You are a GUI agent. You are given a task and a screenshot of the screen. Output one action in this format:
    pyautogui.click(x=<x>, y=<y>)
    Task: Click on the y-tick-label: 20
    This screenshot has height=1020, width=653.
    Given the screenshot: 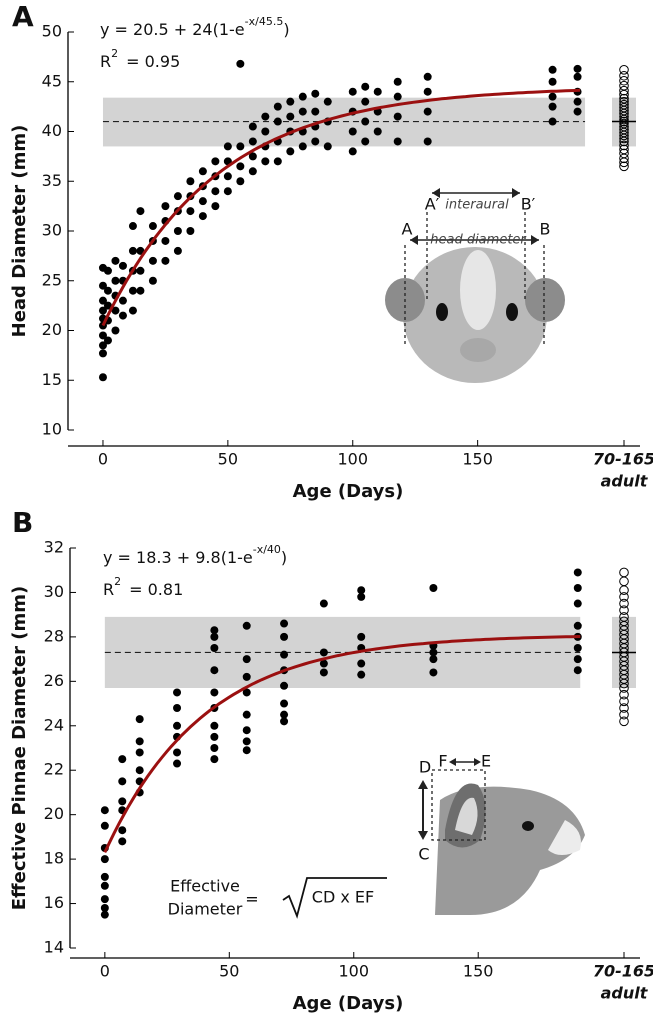 What is the action you would take?
    pyautogui.click(x=54, y=813)
    